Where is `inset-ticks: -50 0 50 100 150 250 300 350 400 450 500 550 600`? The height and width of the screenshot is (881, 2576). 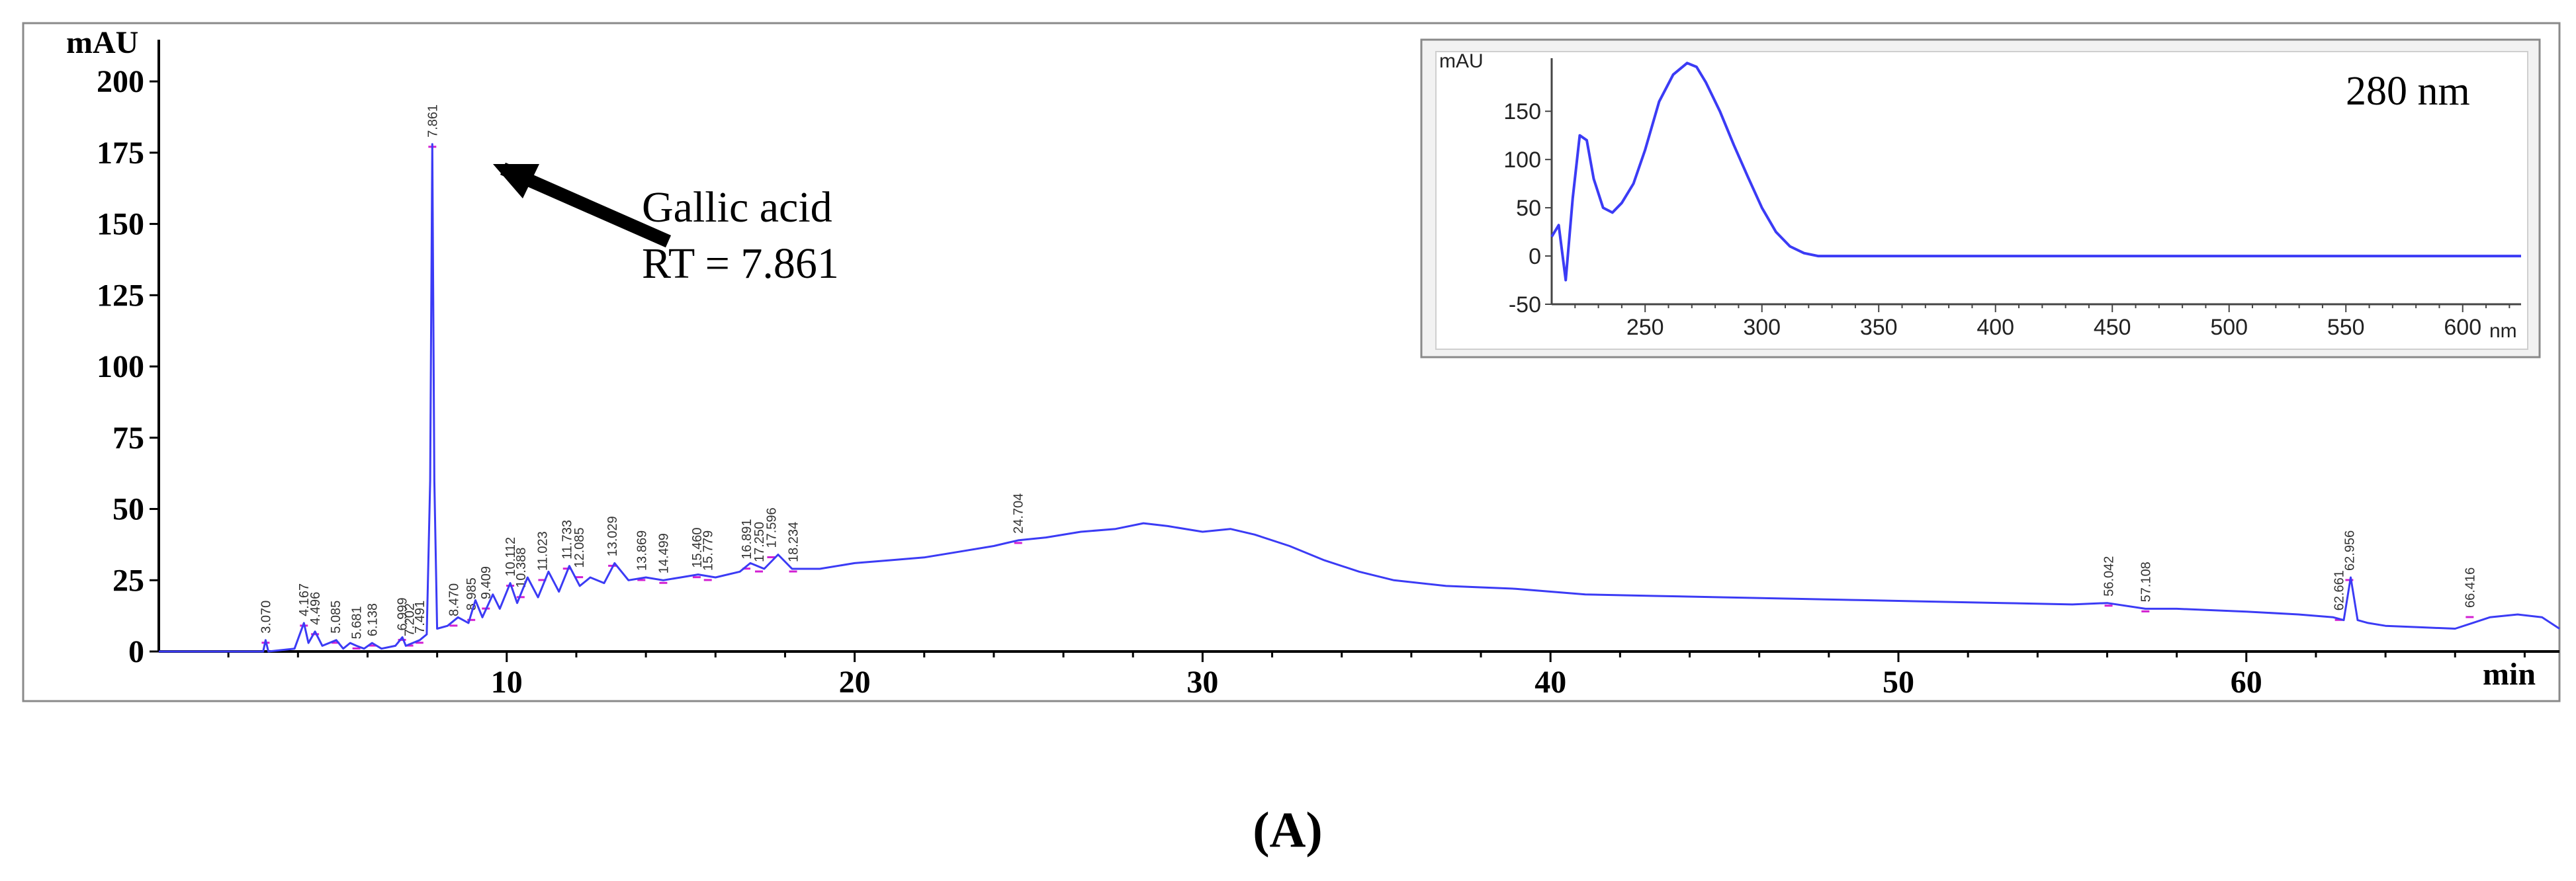 inset-ticks: -50 0 50 100 150 250 300 350 400 450 500 550 600 is located at coordinates (2006, 219).